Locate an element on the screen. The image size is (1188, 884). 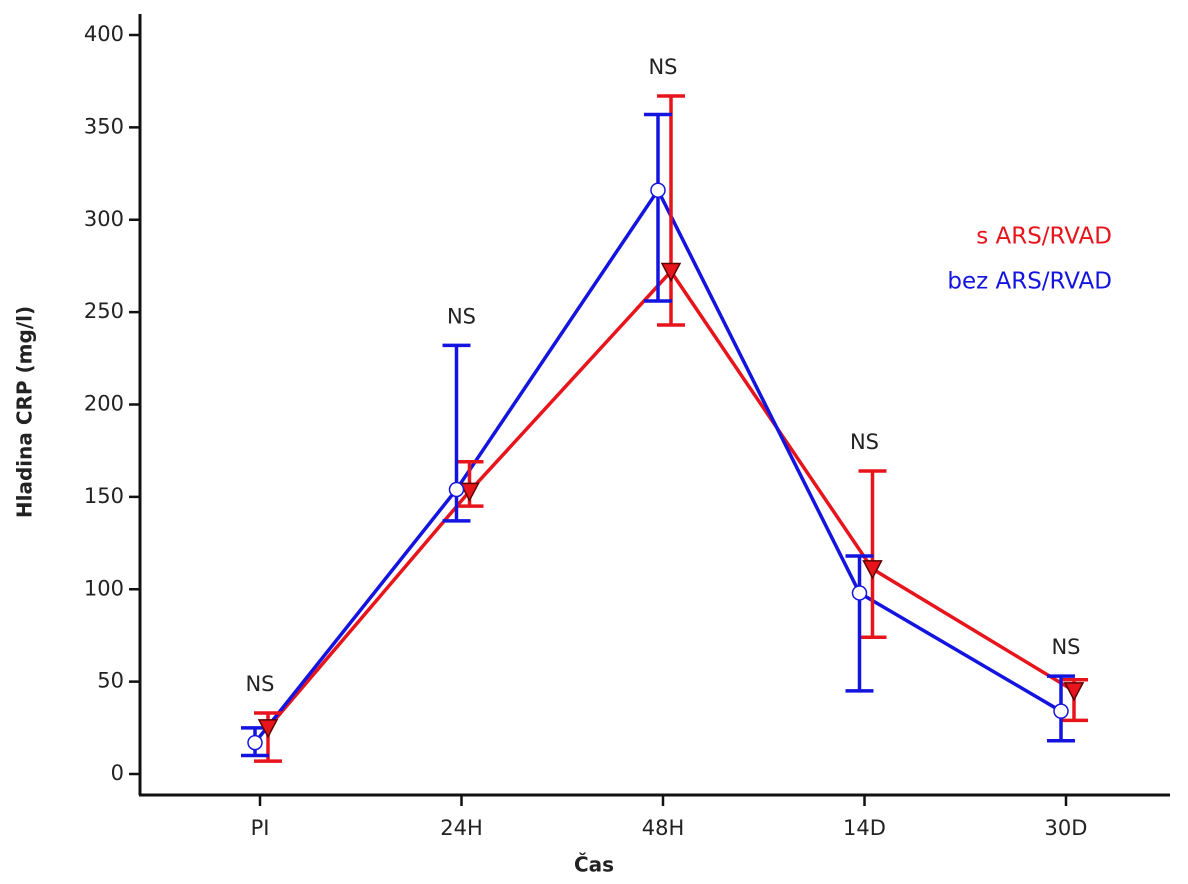
x-tick-label: 48H is located at coordinates (663, 828).